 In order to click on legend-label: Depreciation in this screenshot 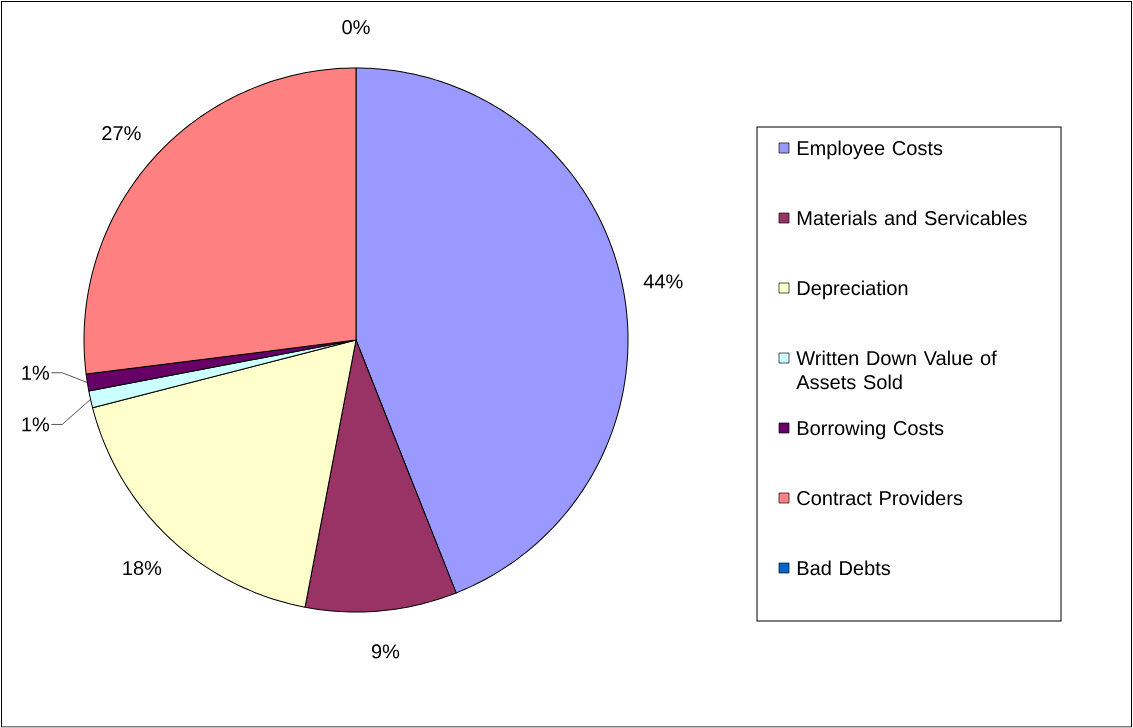, I will do `click(852, 290)`.